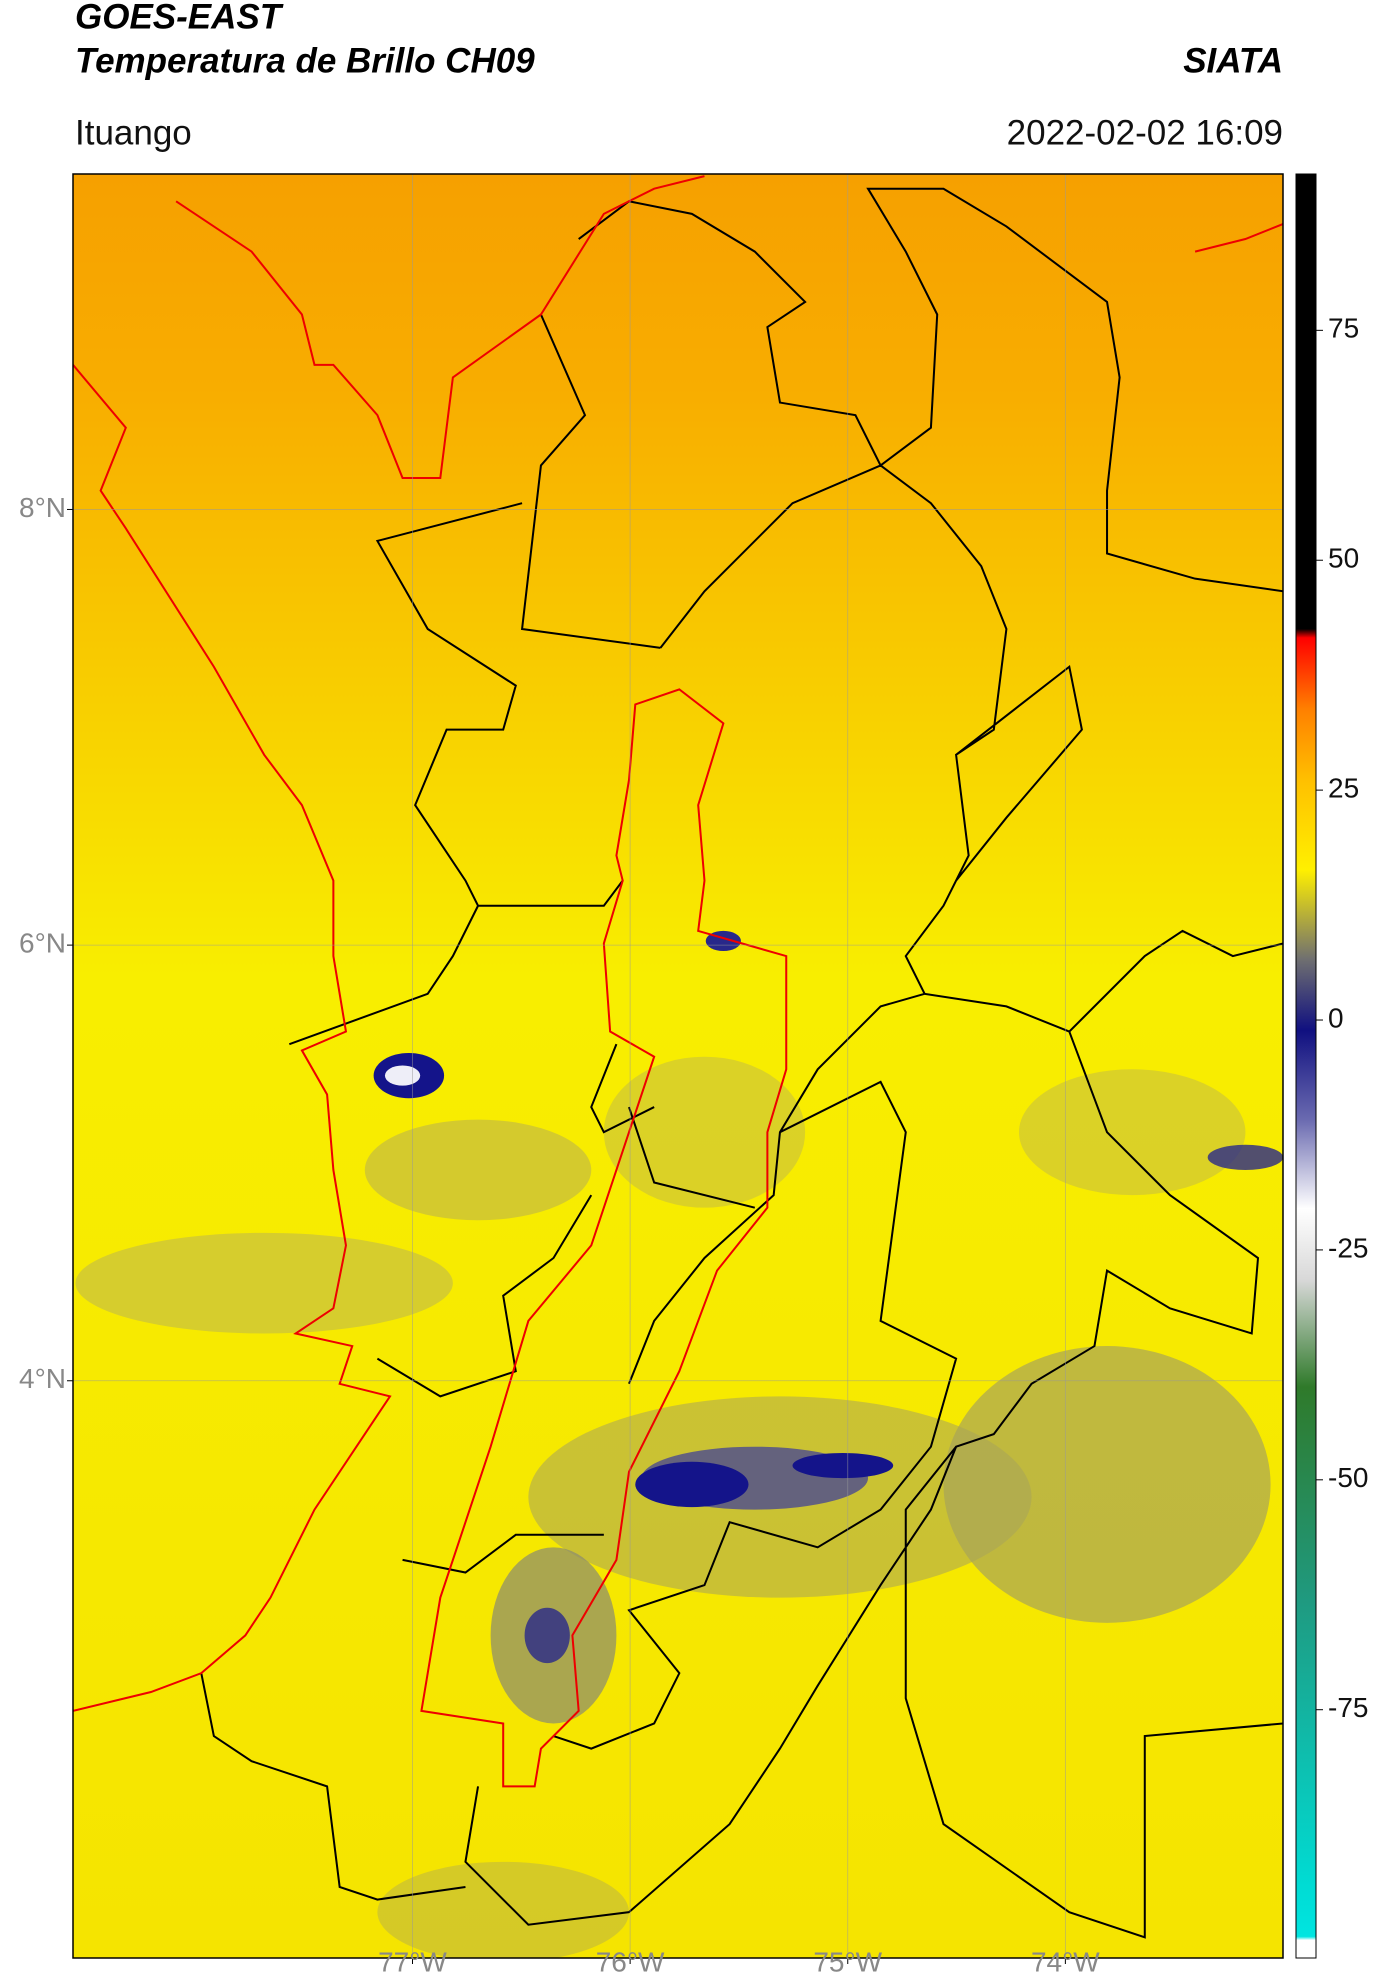 The width and height of the screenshot is (1384, 1986). What do you see at coordinates (42, 507) in the screenshot?
I see `y-tick-label: 8°N` at bounding box center [42, 507].